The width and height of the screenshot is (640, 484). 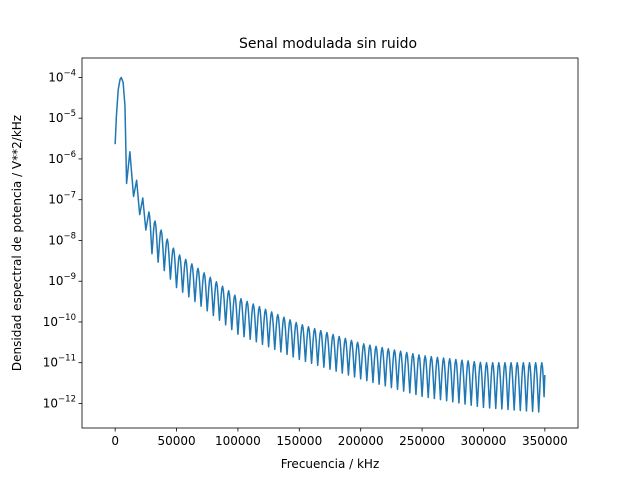 I want to click on chart-title: Senal modulada sin ruido, so click(x=328, y=44).